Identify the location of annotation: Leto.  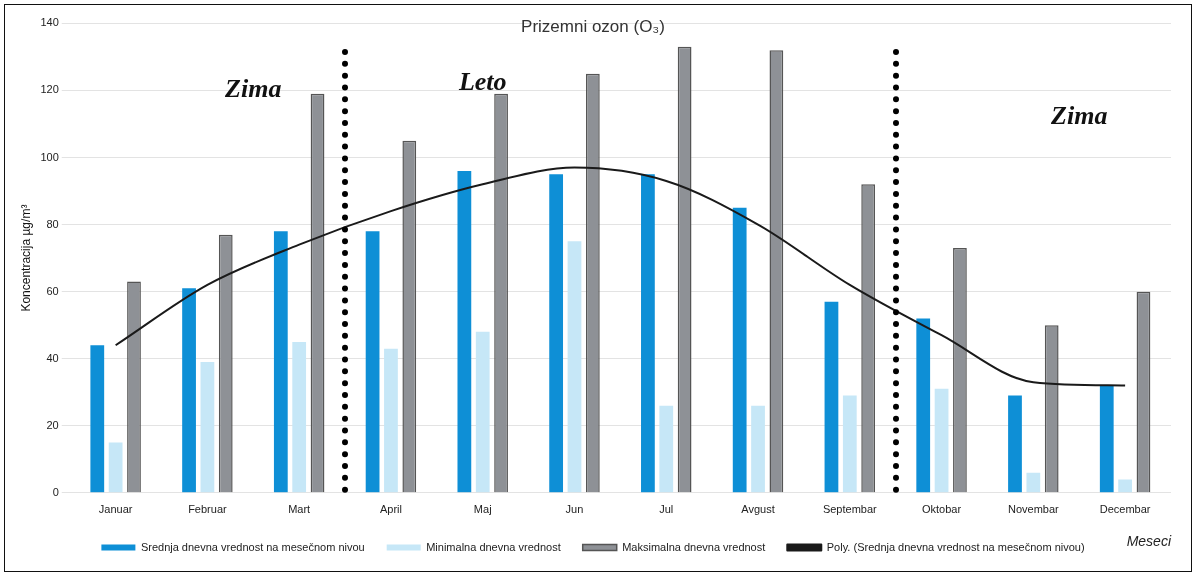
(482, 82).